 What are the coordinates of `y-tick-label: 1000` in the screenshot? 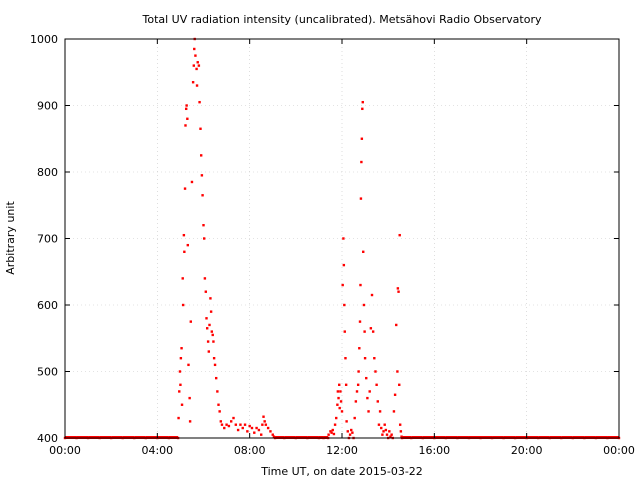 It's located at (44, 39).